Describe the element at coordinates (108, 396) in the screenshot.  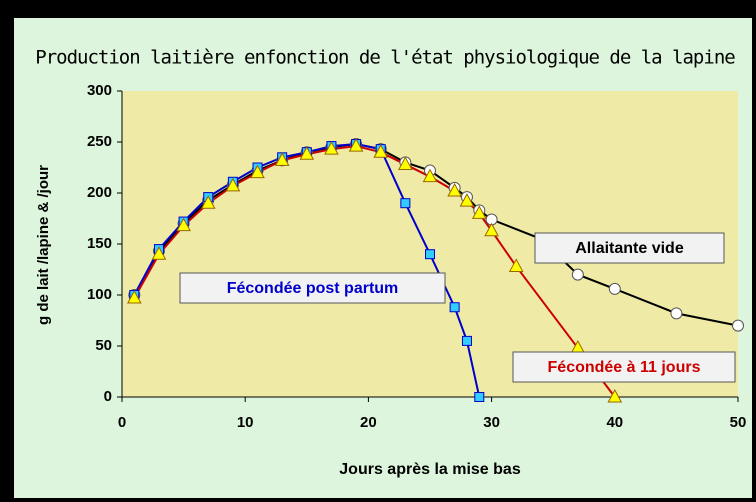
I see `y-tick-label: 0` at that location.